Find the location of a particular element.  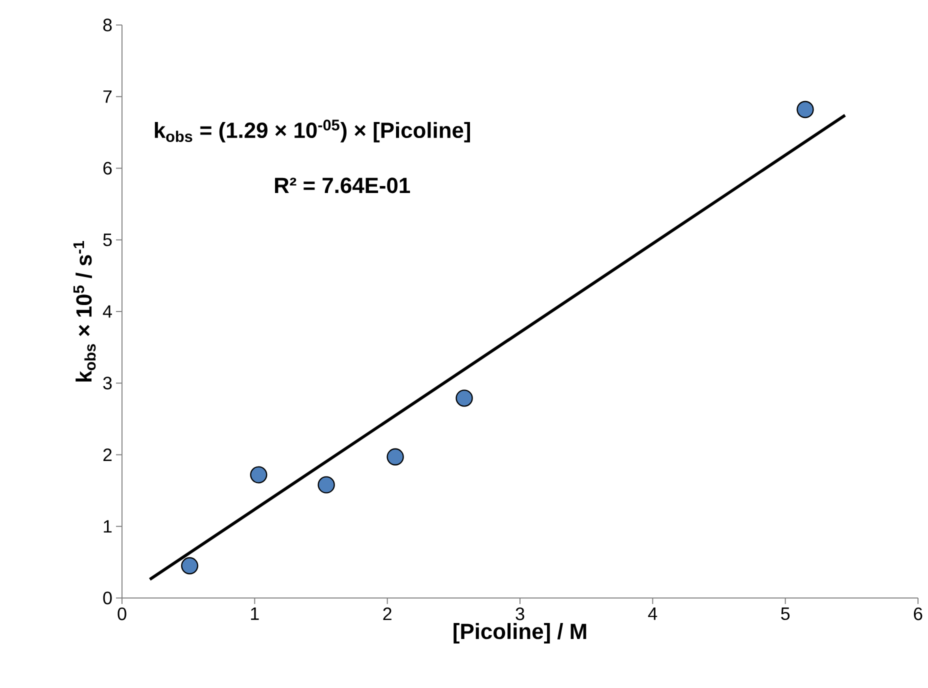

x-tick-label: 2 is located at coordinates (387, 614).